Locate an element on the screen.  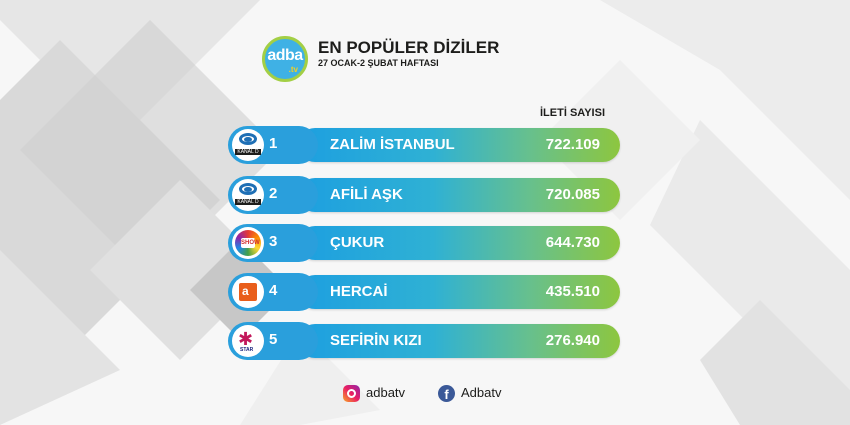
page-subtitle: 27 OCAK-2 ŞUBAT HAFTASI is located at coordinates (378, 63).